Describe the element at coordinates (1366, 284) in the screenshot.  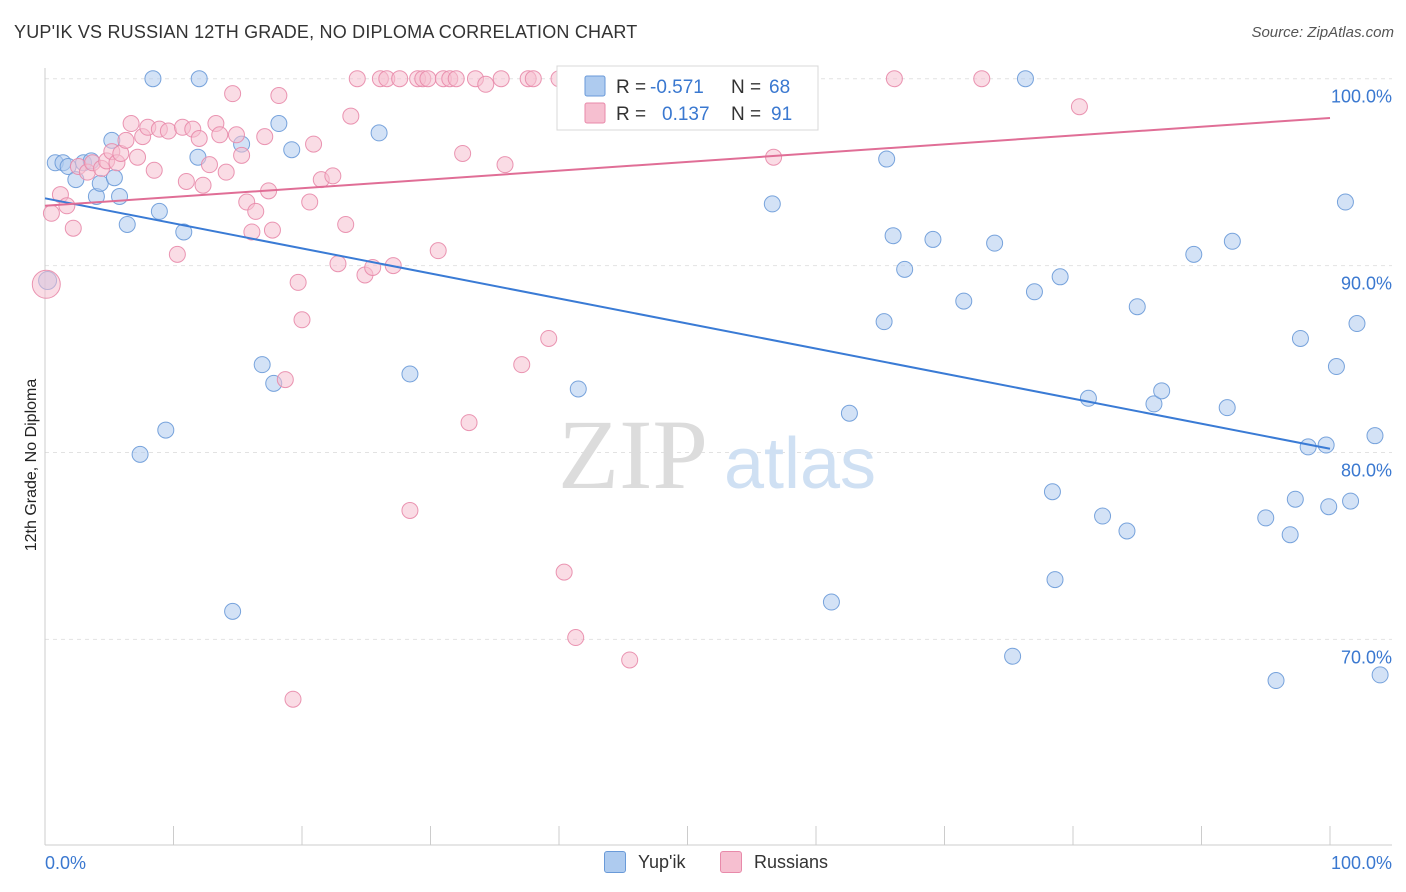
I see `y-tick-label: 90.0%` at that location.